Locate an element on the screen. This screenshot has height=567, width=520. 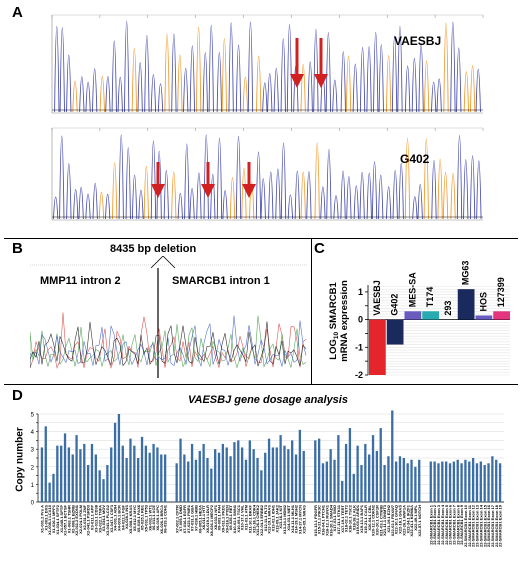
svg-text: mRNA expression is located at coordinates (344, 321).